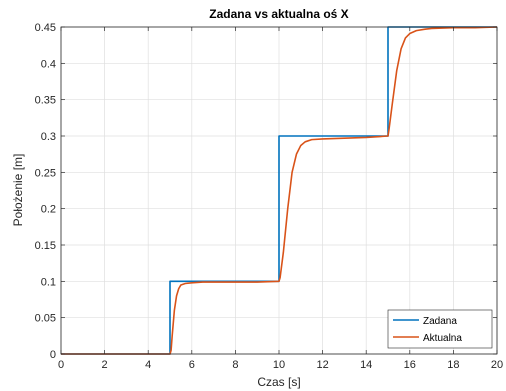  I want to click on y-tick-label: 0.35, so click(45, 101).